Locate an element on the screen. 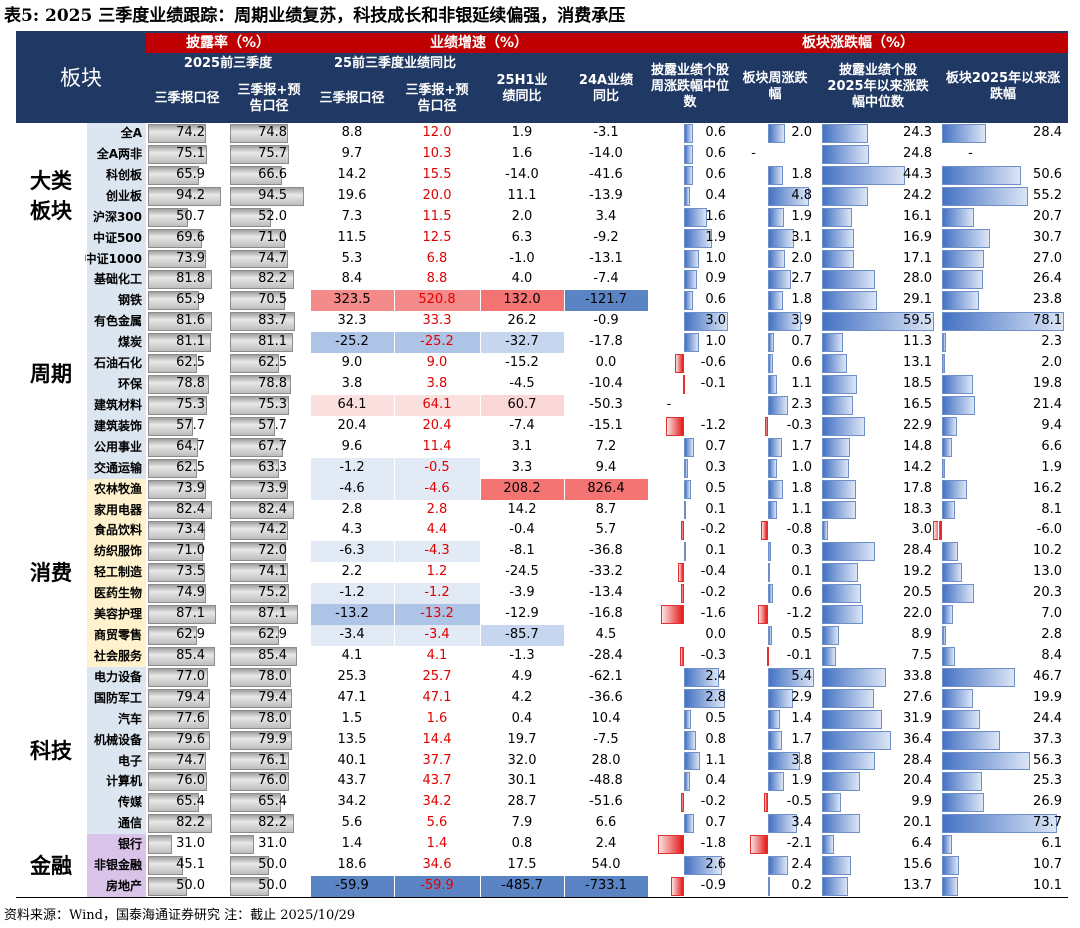 The image size is (1080, 928). growth-value: 7.3 is located at coordinates (352, 216).